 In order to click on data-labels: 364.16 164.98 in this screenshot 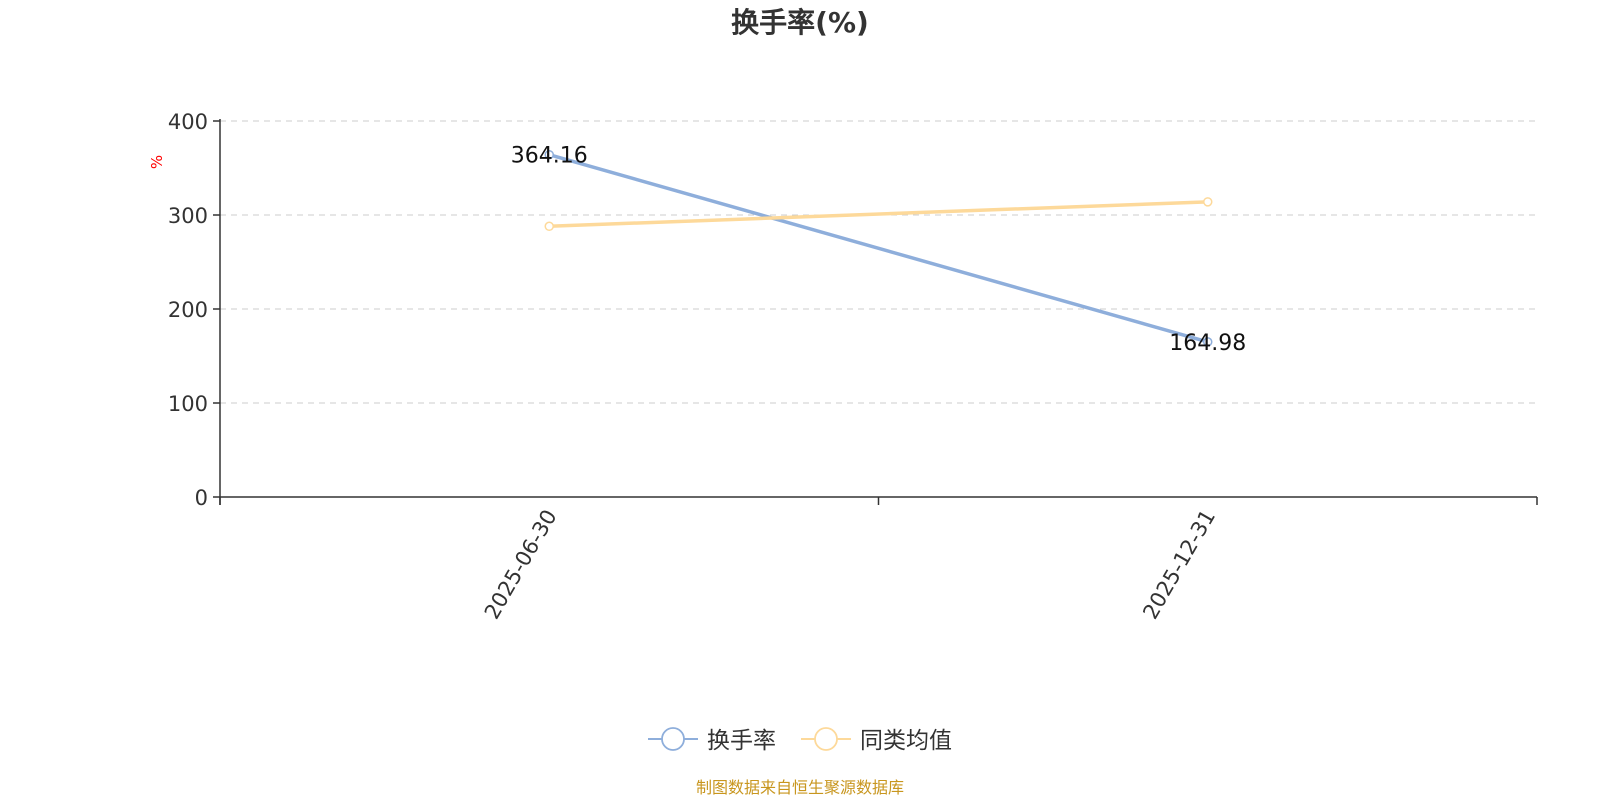, I will do `click(878, 250)`.